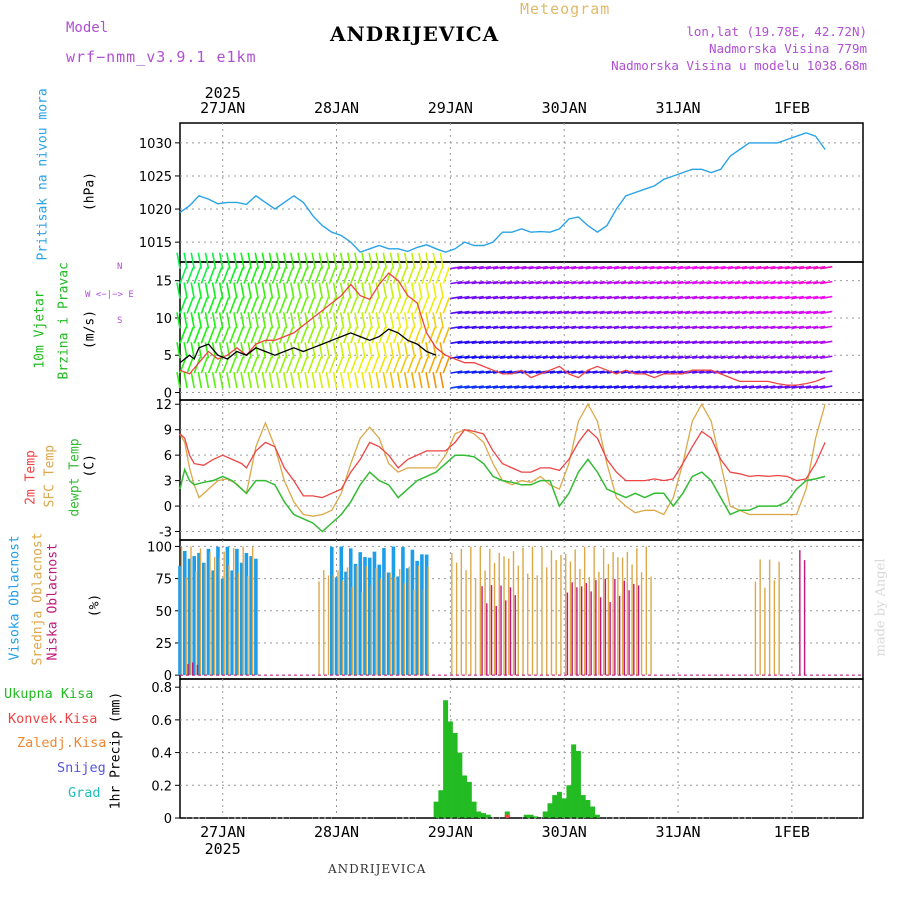 The image size is (900, 900). I want to click on wind-series-line, so click(308, 346).